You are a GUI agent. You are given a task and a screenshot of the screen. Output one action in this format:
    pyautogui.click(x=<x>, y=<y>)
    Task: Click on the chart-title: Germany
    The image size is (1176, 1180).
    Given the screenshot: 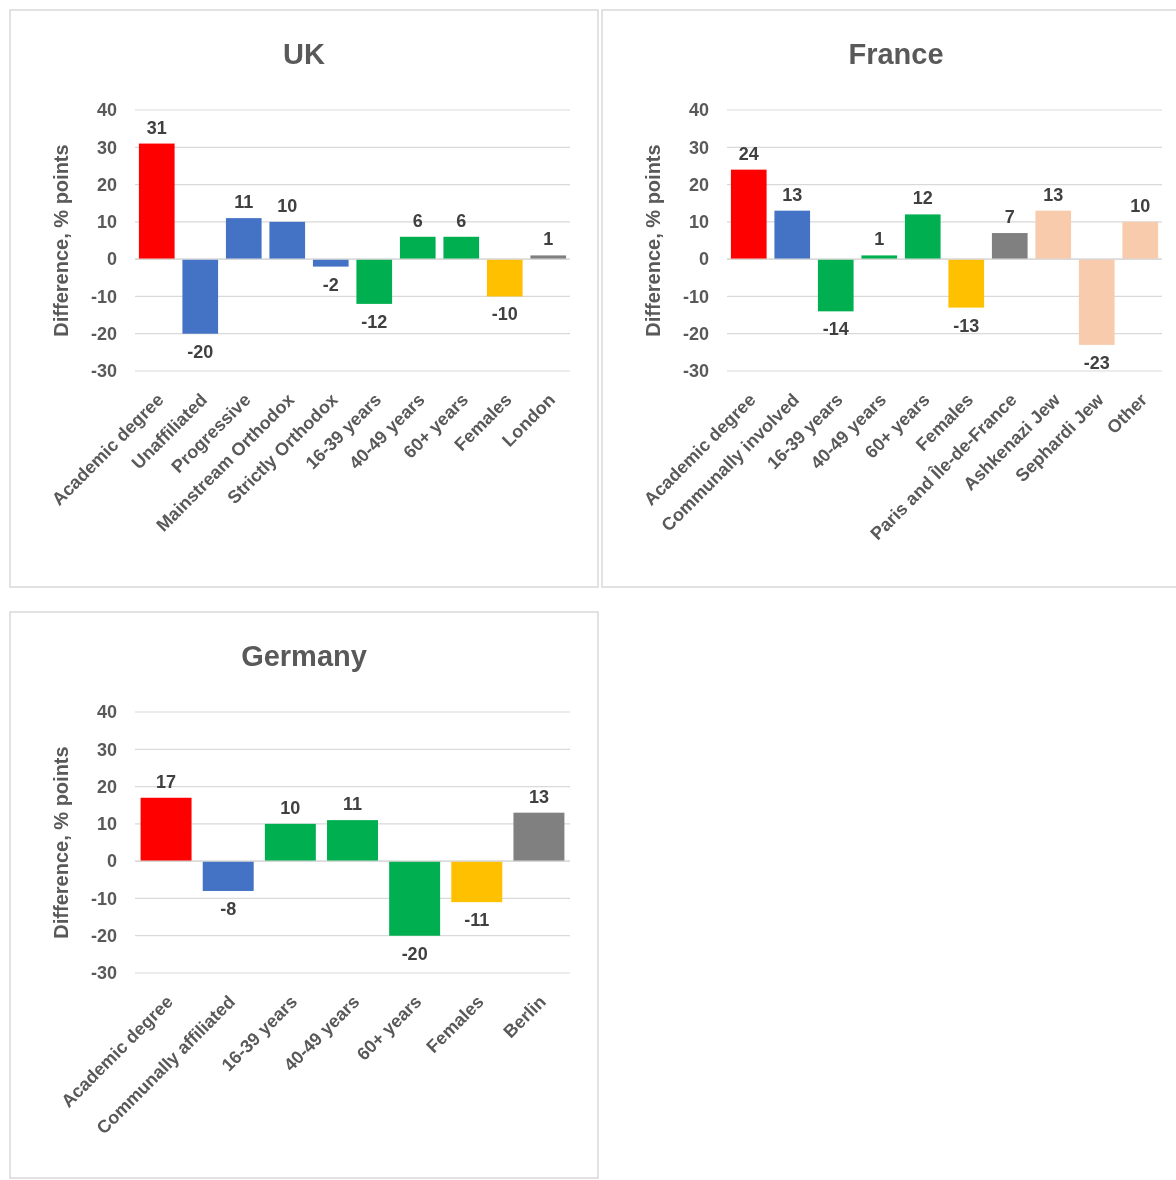 What is the action you would take?
    pyautogui.click(x=304, y=656)
    